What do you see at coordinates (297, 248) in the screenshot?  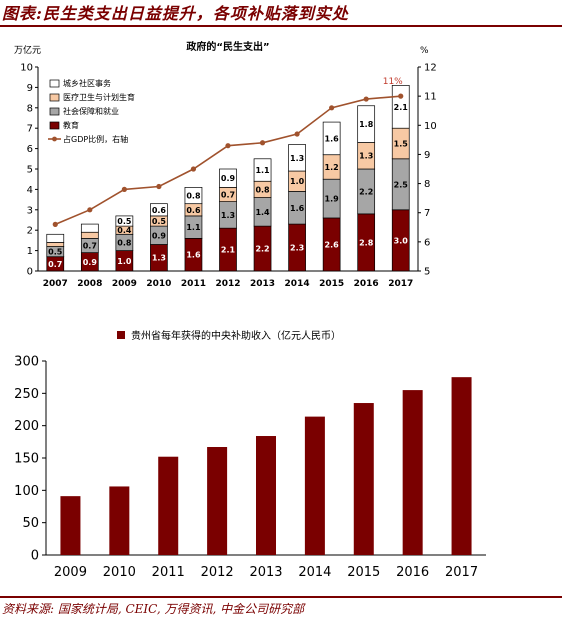 I see `bar-data-label: 2.3` at bounding box center [297, 248].